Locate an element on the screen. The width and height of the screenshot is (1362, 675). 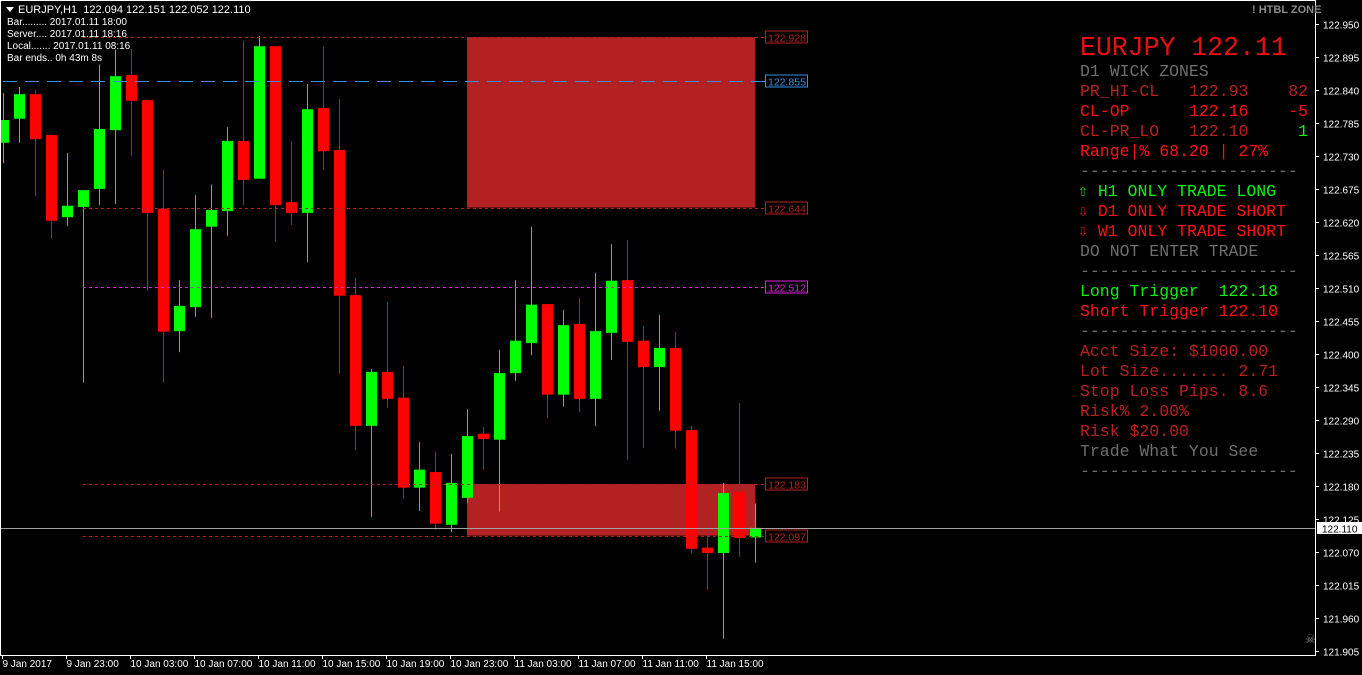
w1-signal: ⇩ W1 ONLY TRADE SHORT is located at coordinates (1182, 232).